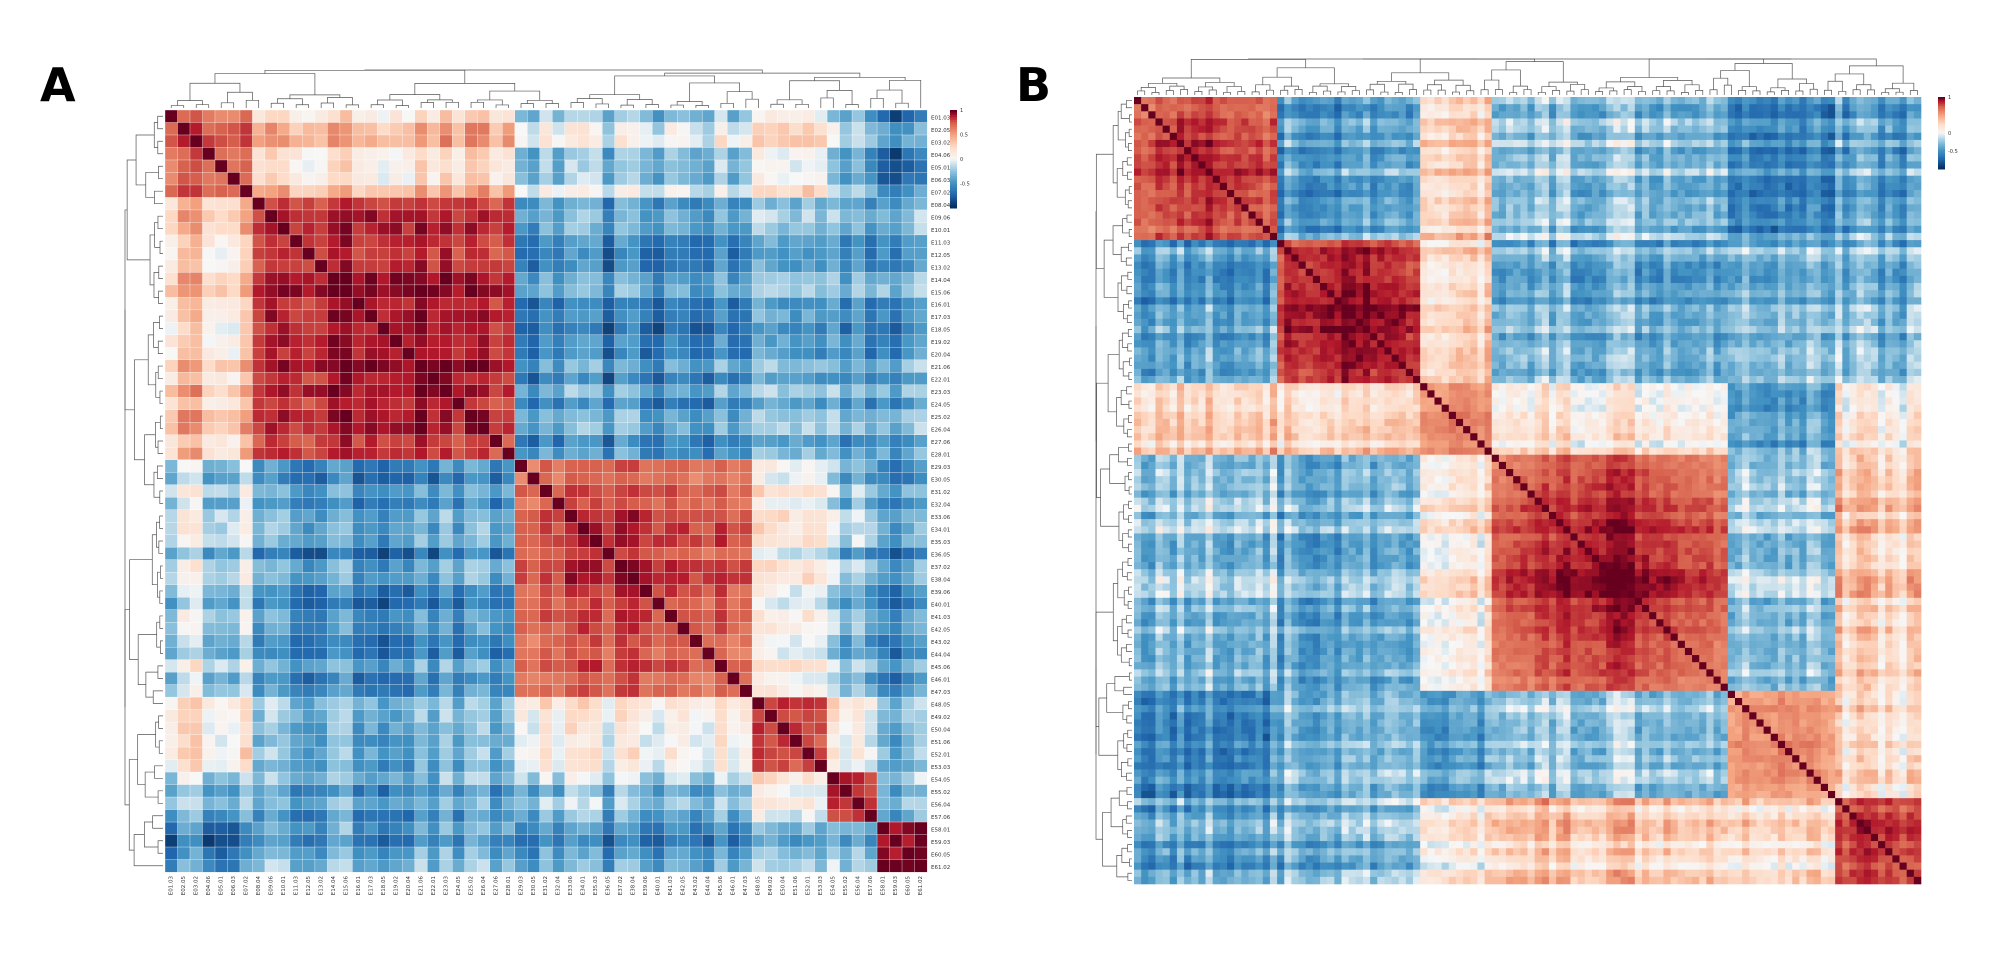 This screenshot has height=956, width=2000. I want to click on row-tick-label: E13.02, so click(940, 268).